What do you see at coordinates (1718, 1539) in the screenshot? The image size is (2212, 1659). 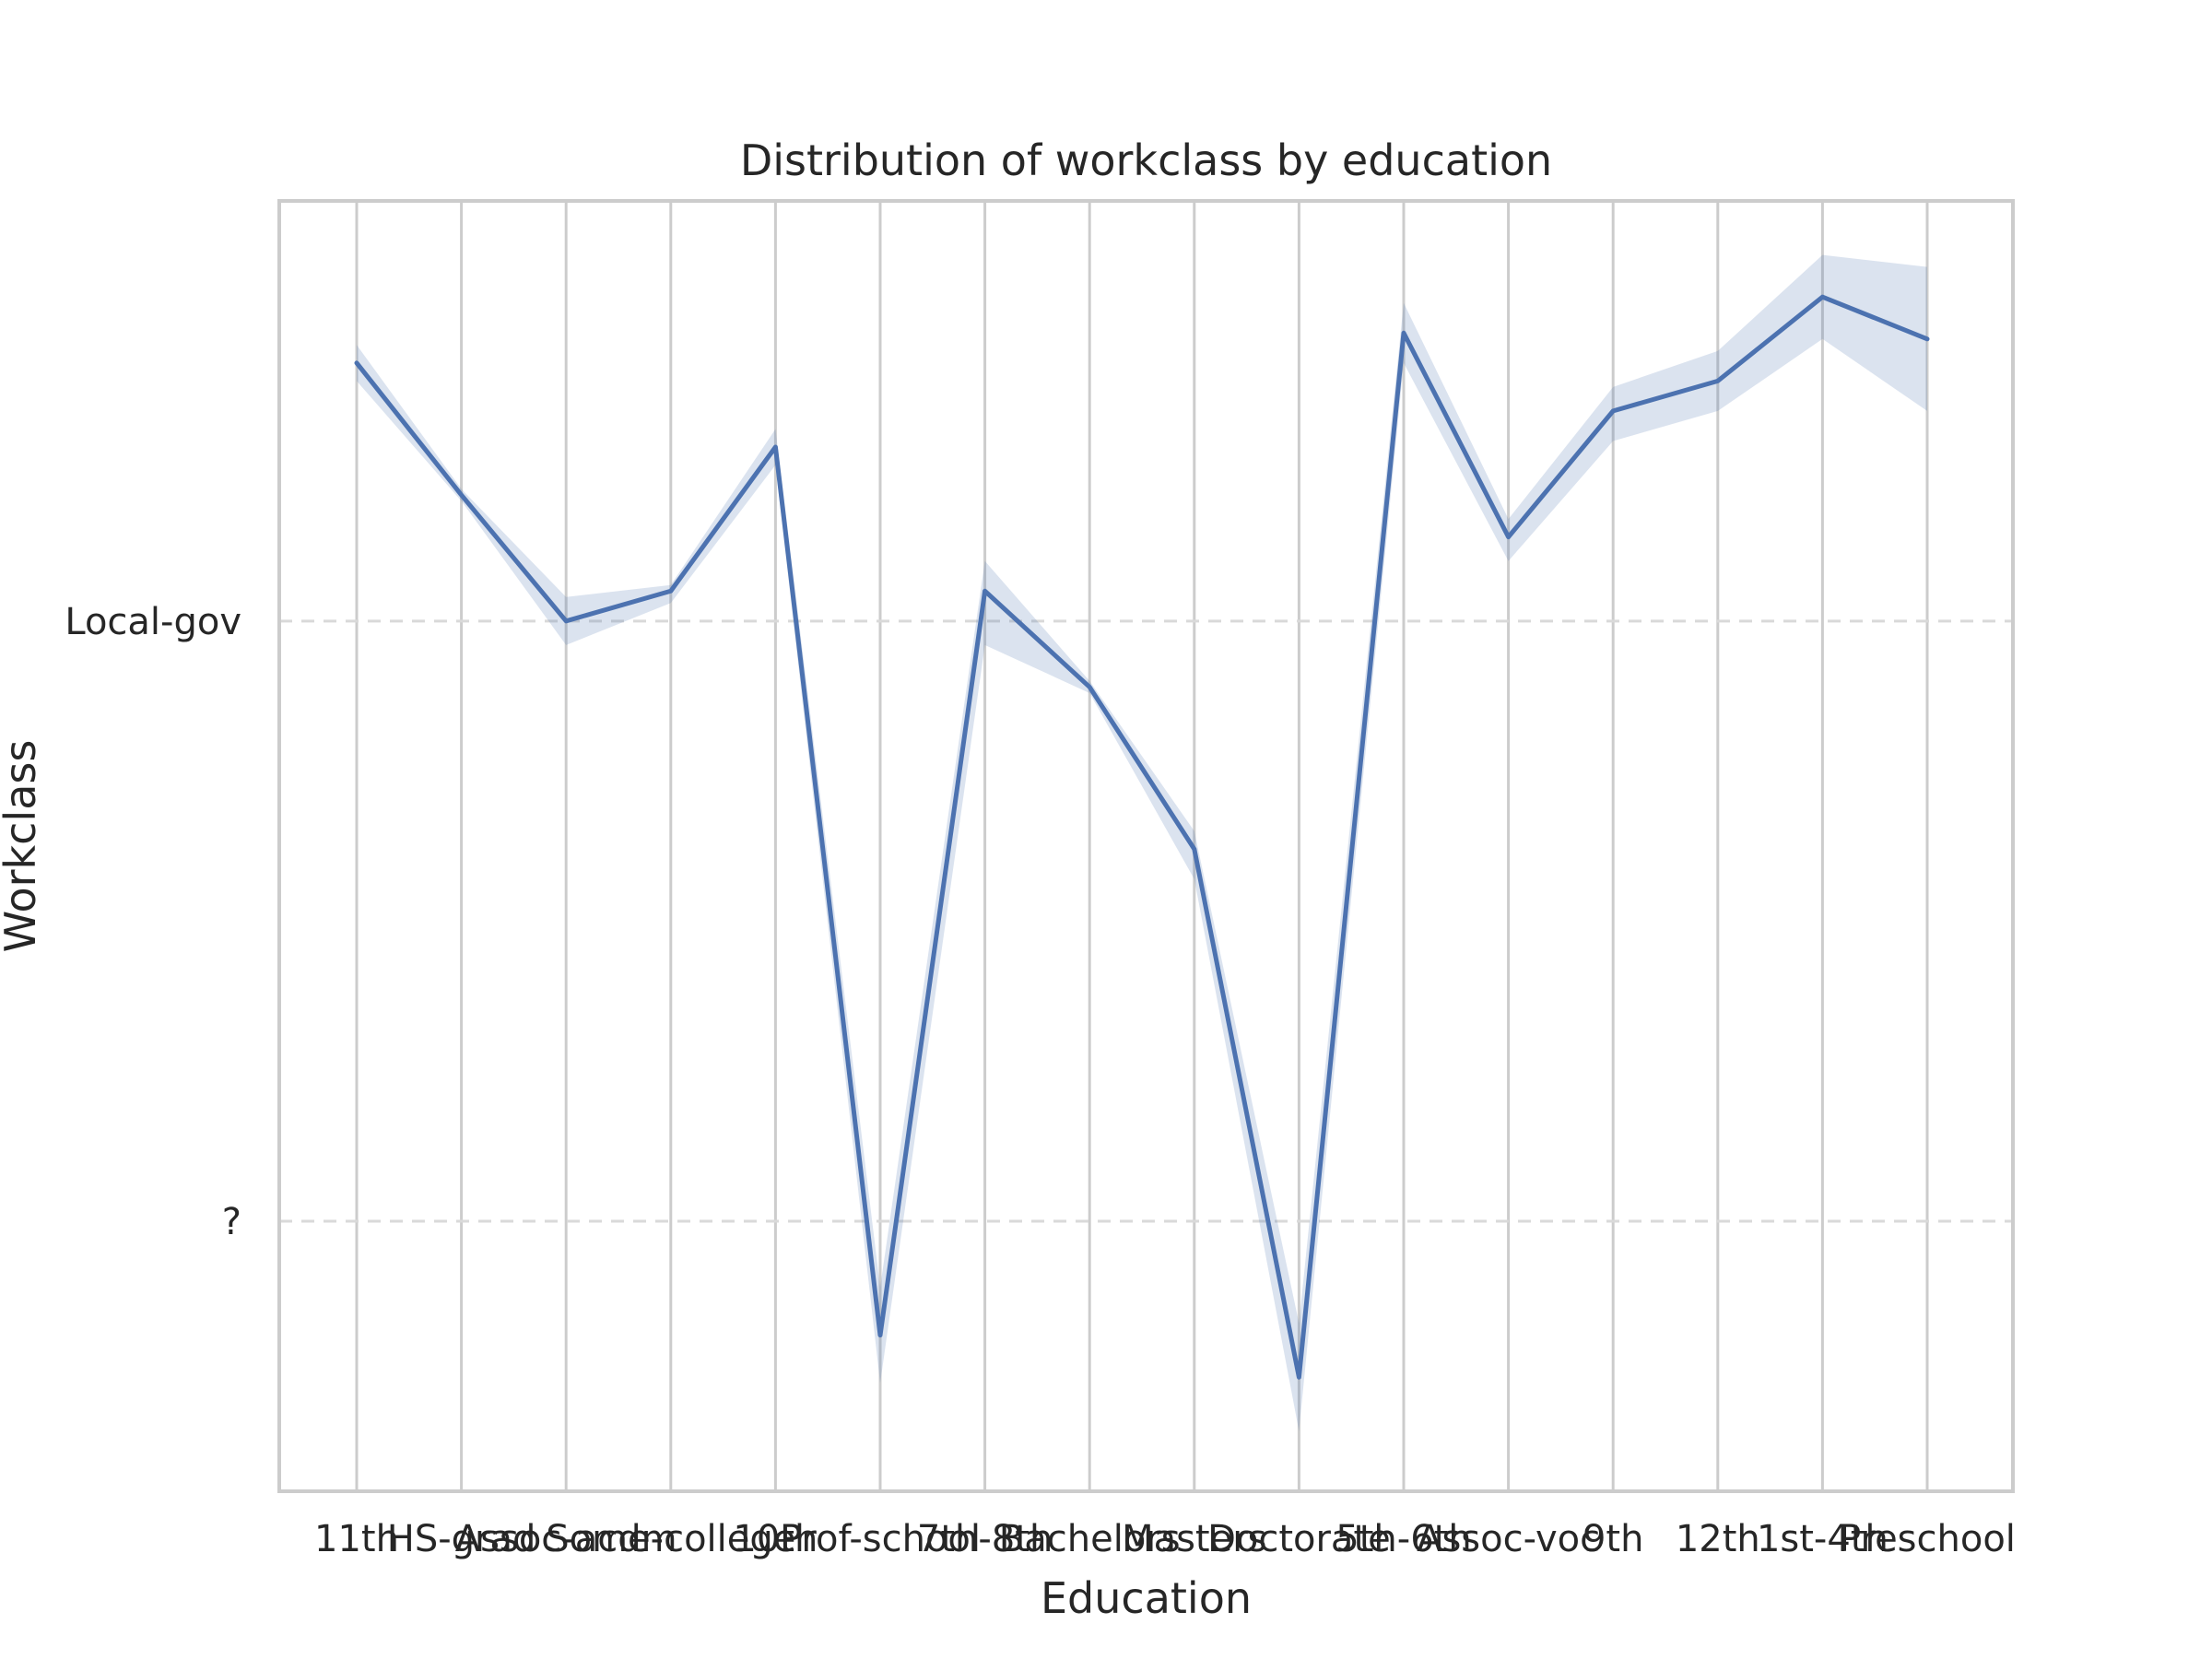 I see `x-tick-label: 12th` at bounding box center [1718, 1539].